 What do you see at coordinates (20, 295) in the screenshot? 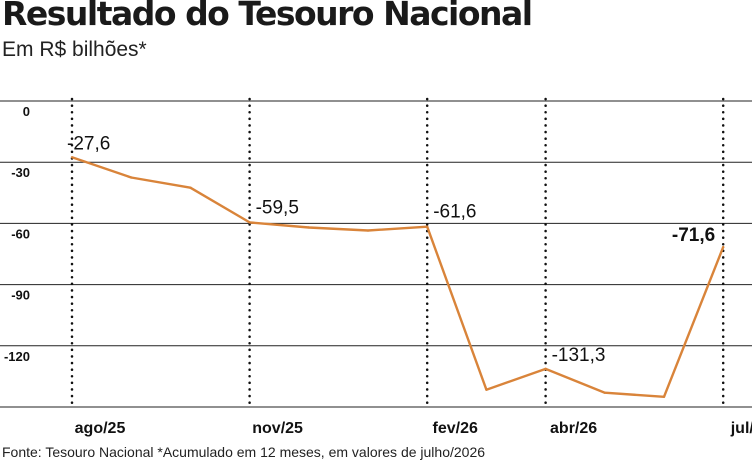
I see `y-tick-label: -90` at bounding box center [20, 295].